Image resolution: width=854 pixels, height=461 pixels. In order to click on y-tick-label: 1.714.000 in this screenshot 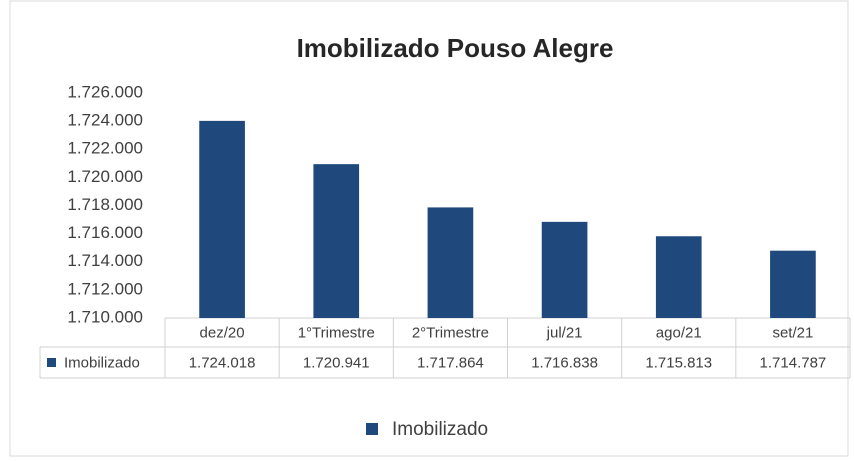, I will do `click(105, 260)`.